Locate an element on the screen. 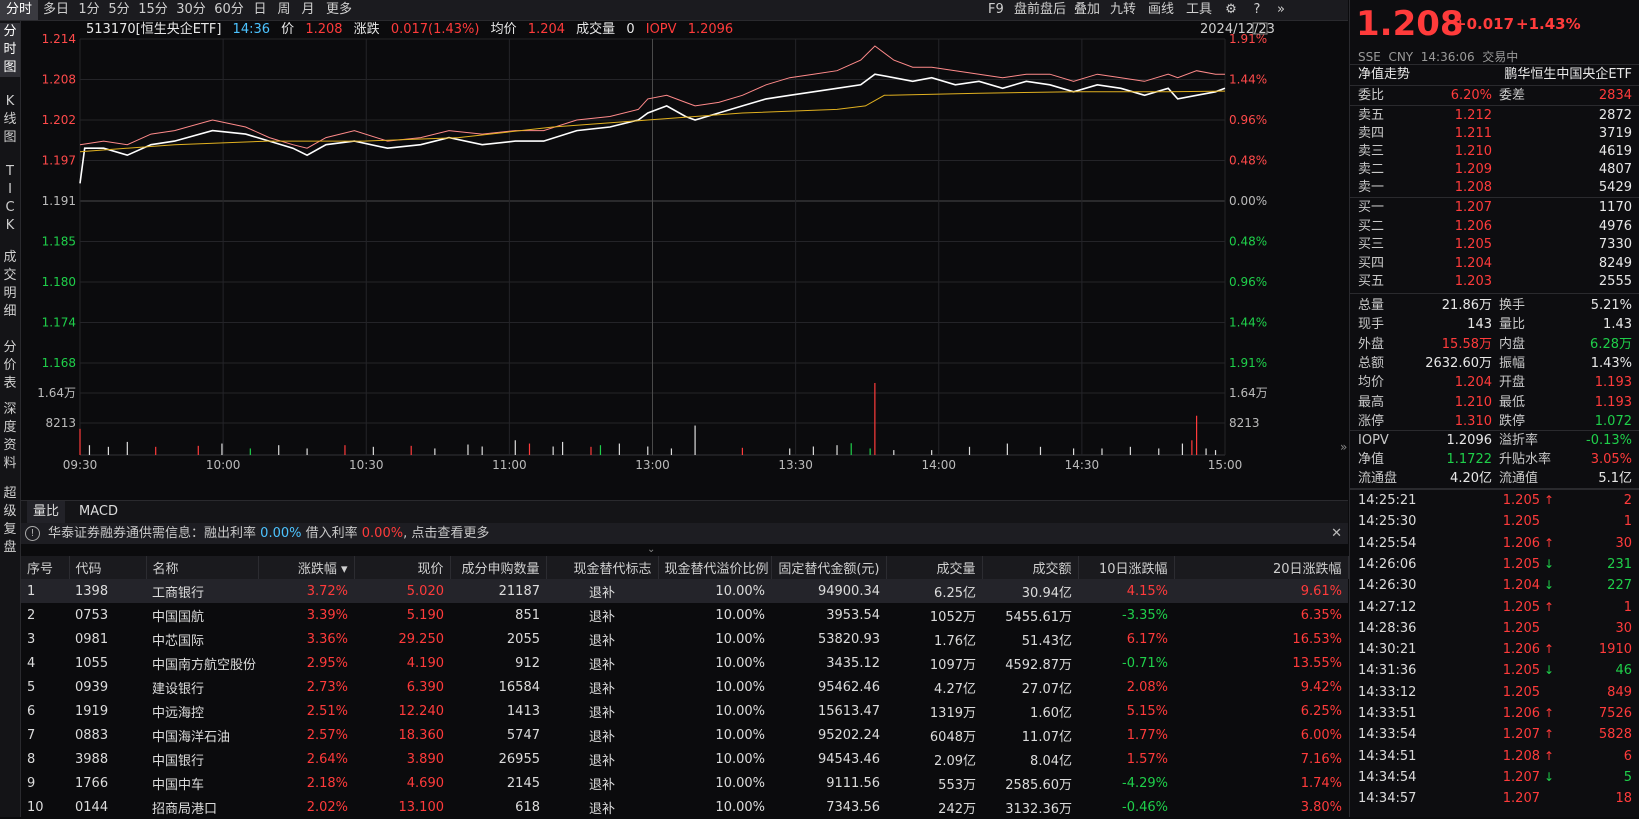  view-tab: 分价表 is located at coordinates (10, 365).